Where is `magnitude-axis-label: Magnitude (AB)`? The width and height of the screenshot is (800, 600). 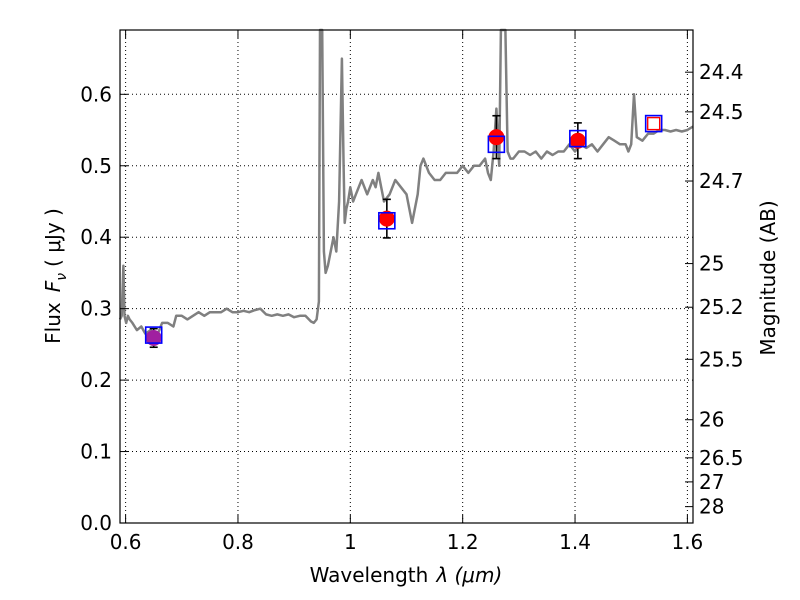
magnitude-axis-label: Magnitude (AB) is located at coordinates (768, 277).